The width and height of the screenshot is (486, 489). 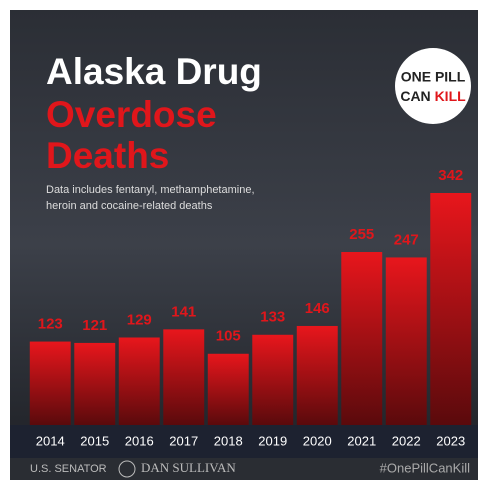 I want to click on badge-text: ONE PILL, so click(x=433, y=77).